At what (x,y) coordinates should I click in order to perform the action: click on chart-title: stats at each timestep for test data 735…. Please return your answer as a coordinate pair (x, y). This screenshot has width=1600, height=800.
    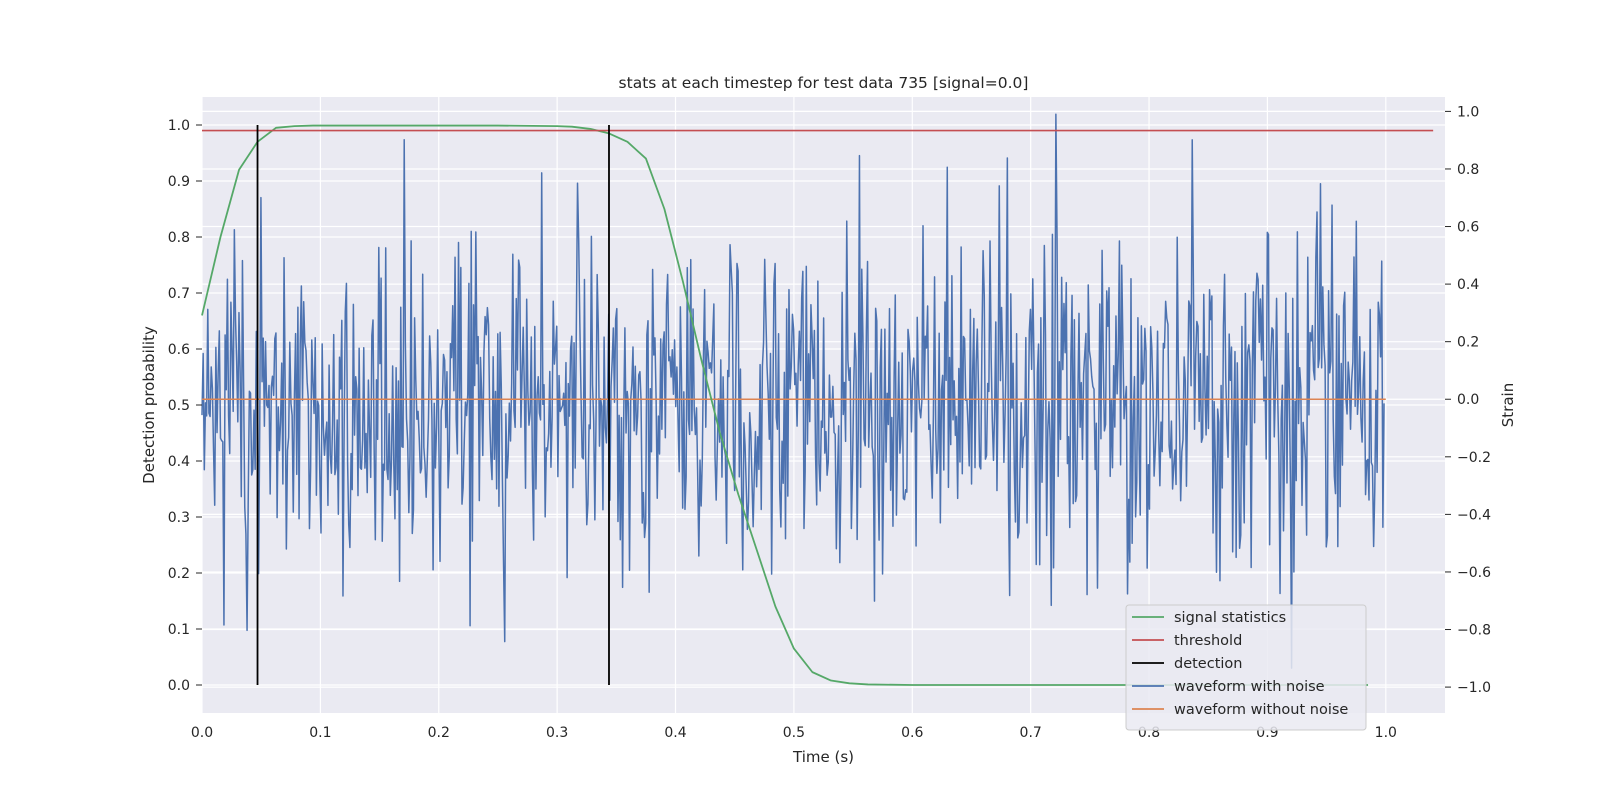
    Looking at the image, I should click on (824, 83).